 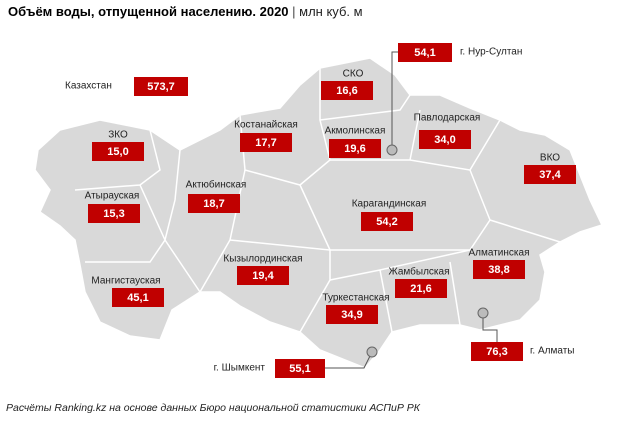 I want to click on region-value: 15,3, so click(x=113, y=214).